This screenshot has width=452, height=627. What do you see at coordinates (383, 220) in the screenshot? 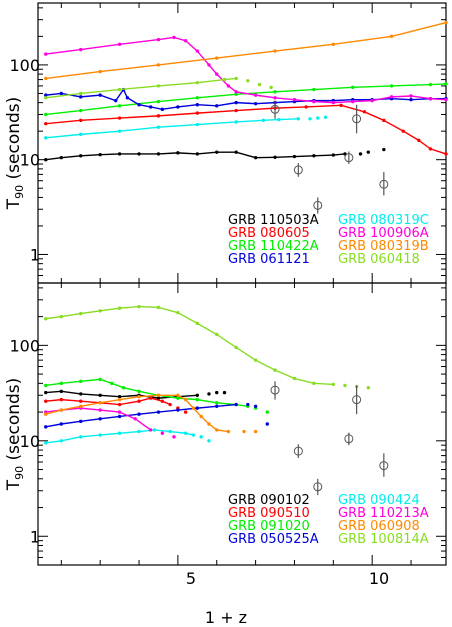
I see `legend-entry: GRB 080319C` at bounding box center [383, 220].